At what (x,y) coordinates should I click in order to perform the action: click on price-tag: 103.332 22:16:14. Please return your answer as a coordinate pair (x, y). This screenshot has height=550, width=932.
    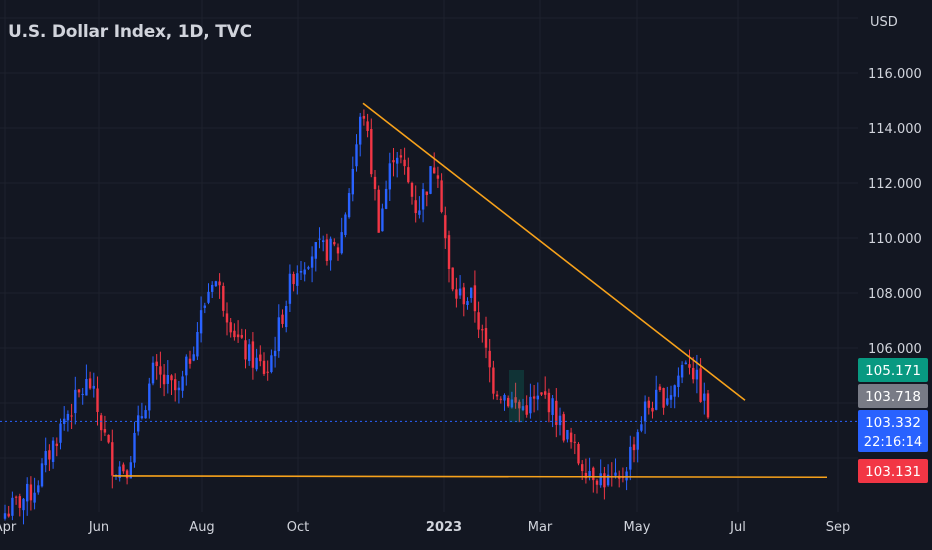
    Looking at the image, I should click on (893, 431).